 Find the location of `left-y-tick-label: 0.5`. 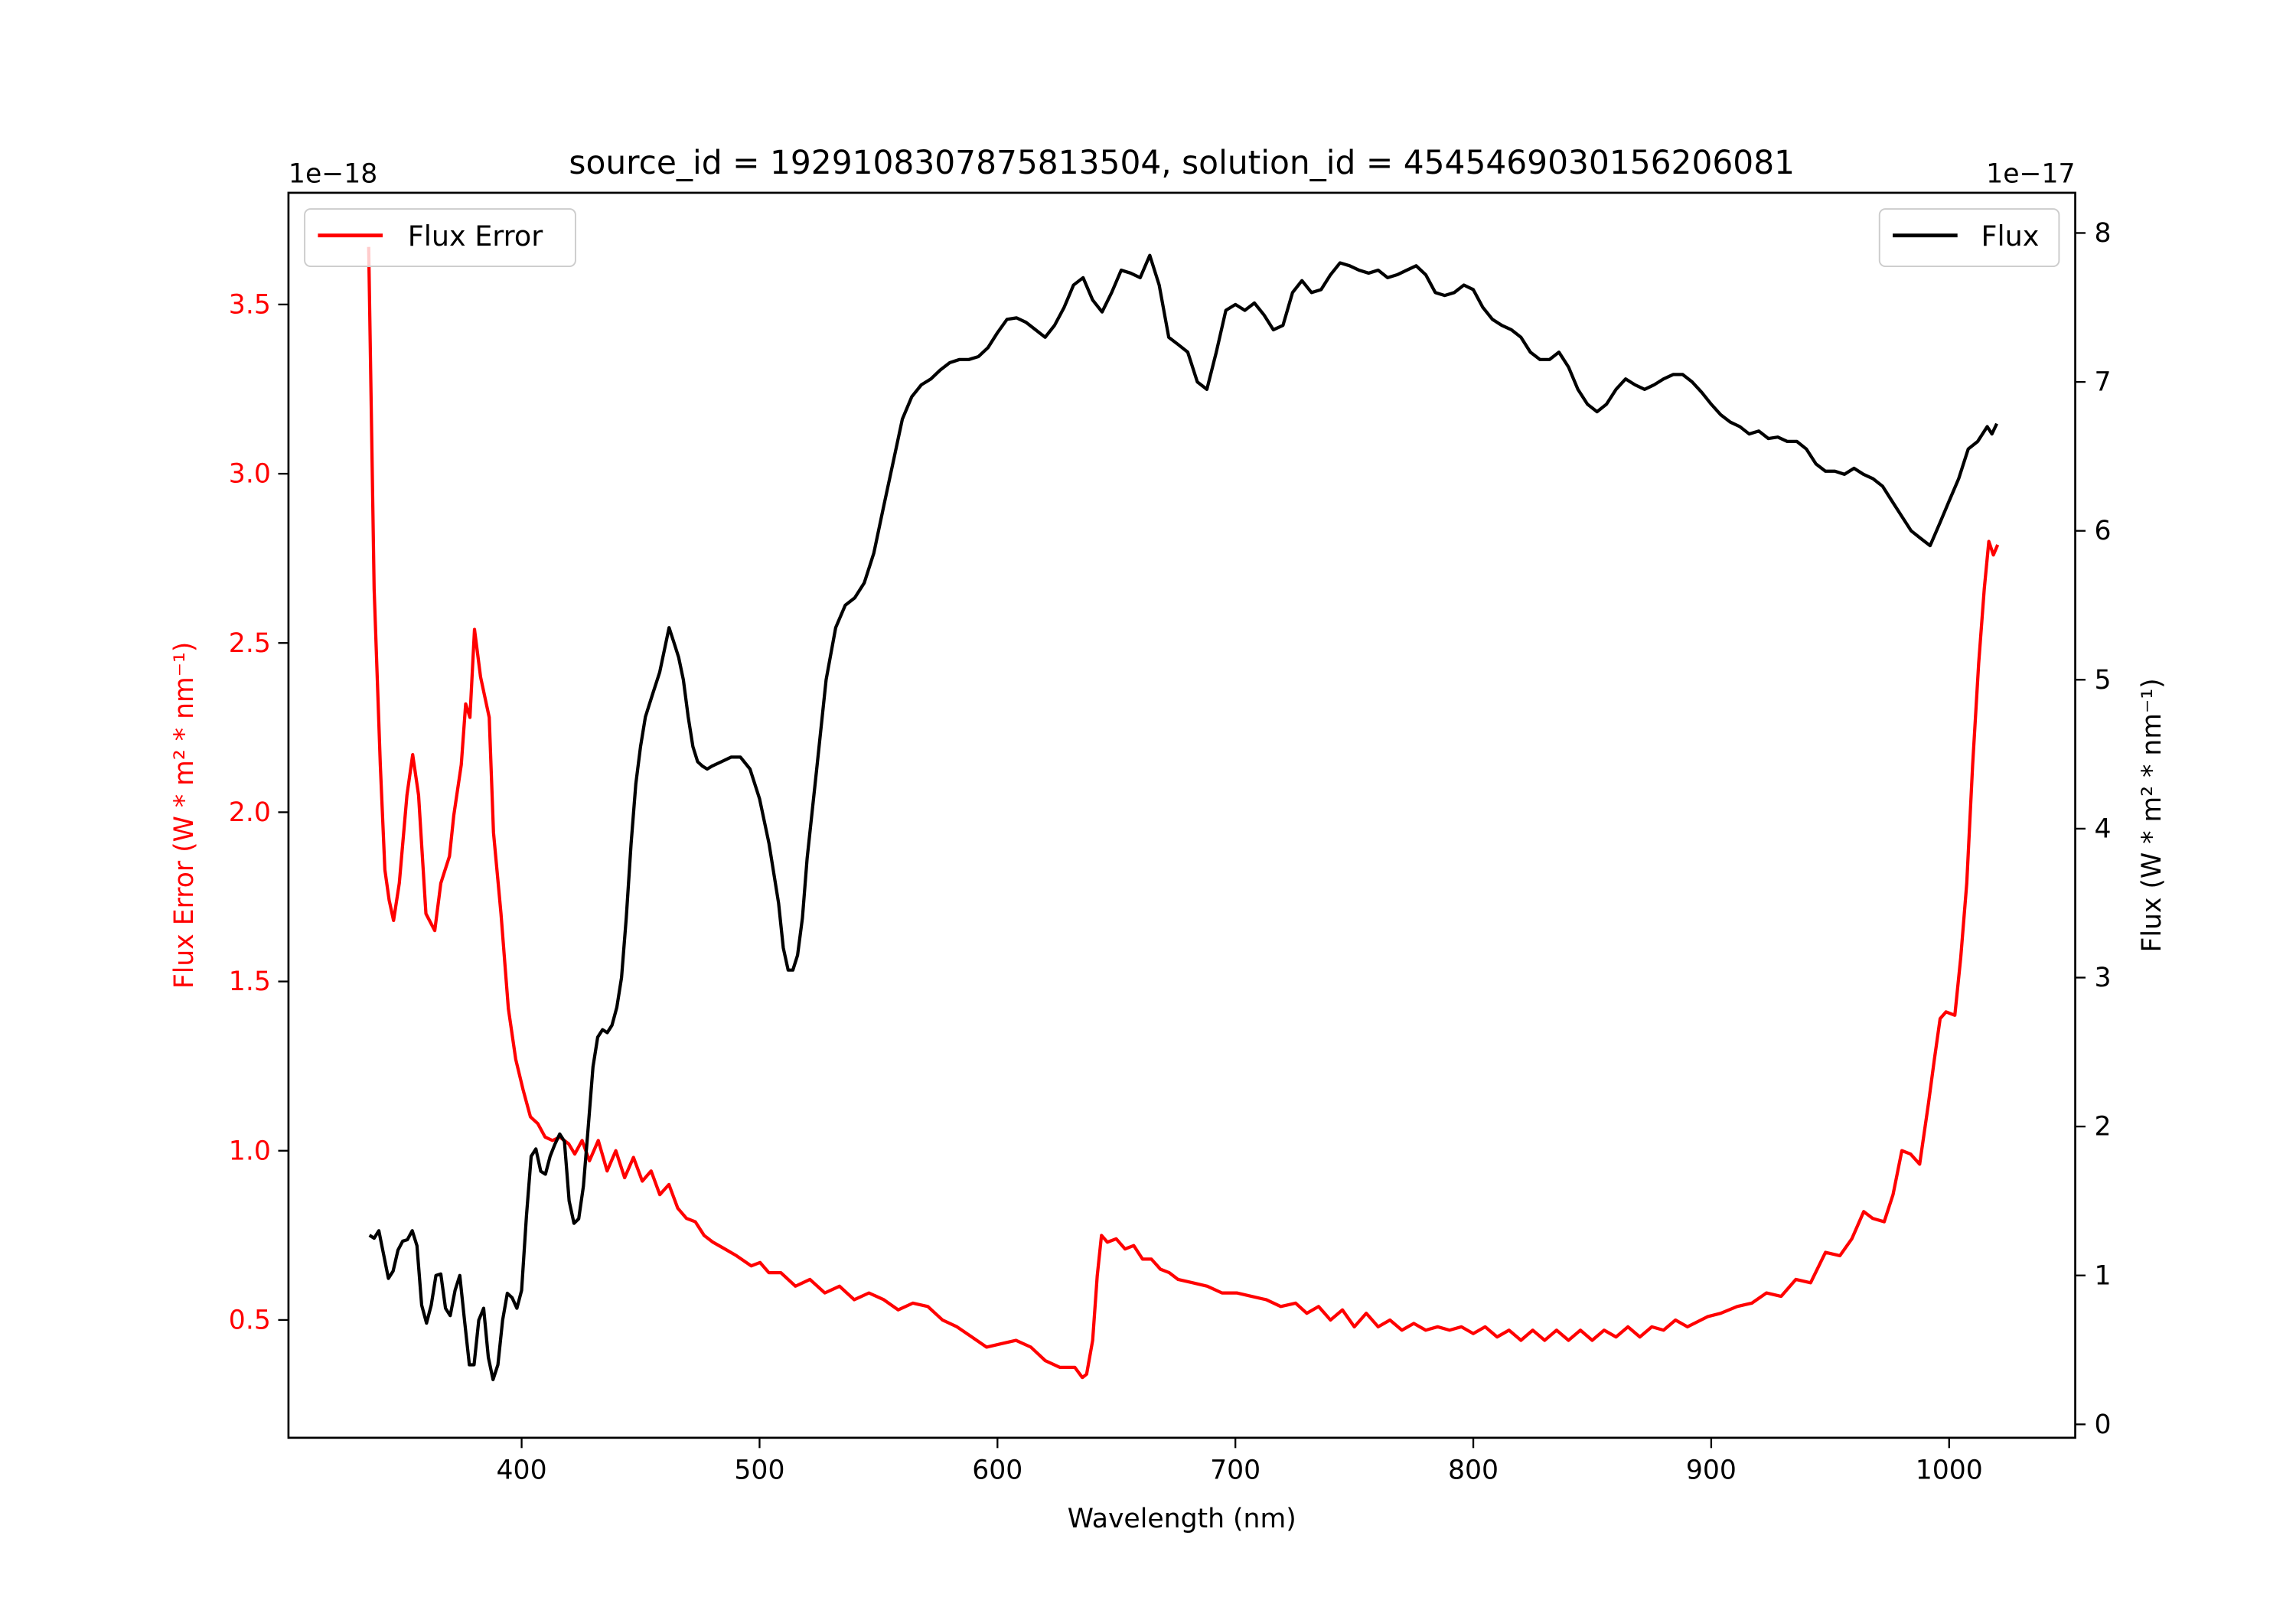

left-y-tick-label: 0.5 is located at coordinates (250, 1320).